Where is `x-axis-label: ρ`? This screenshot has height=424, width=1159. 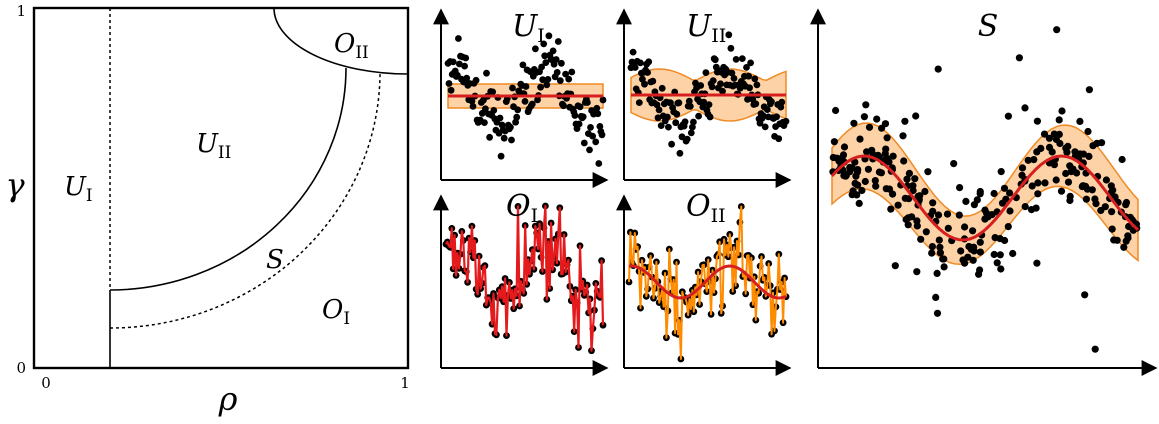
x-axis-label: ρ is located at coordinates (228, 399).